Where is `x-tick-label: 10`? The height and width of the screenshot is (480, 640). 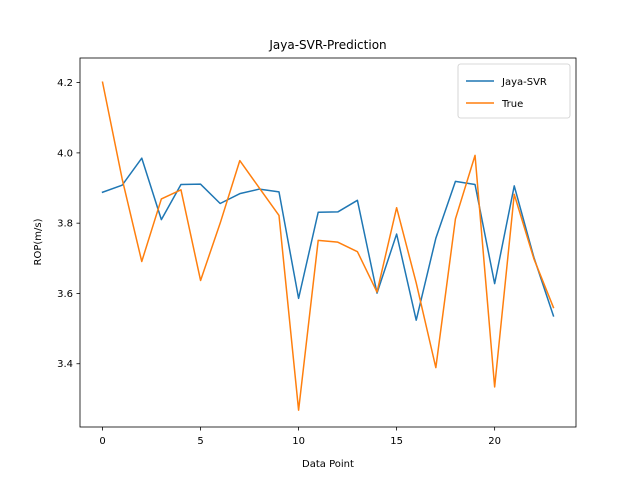 x-tick-label: 10 is located at coordinates (298, 441).